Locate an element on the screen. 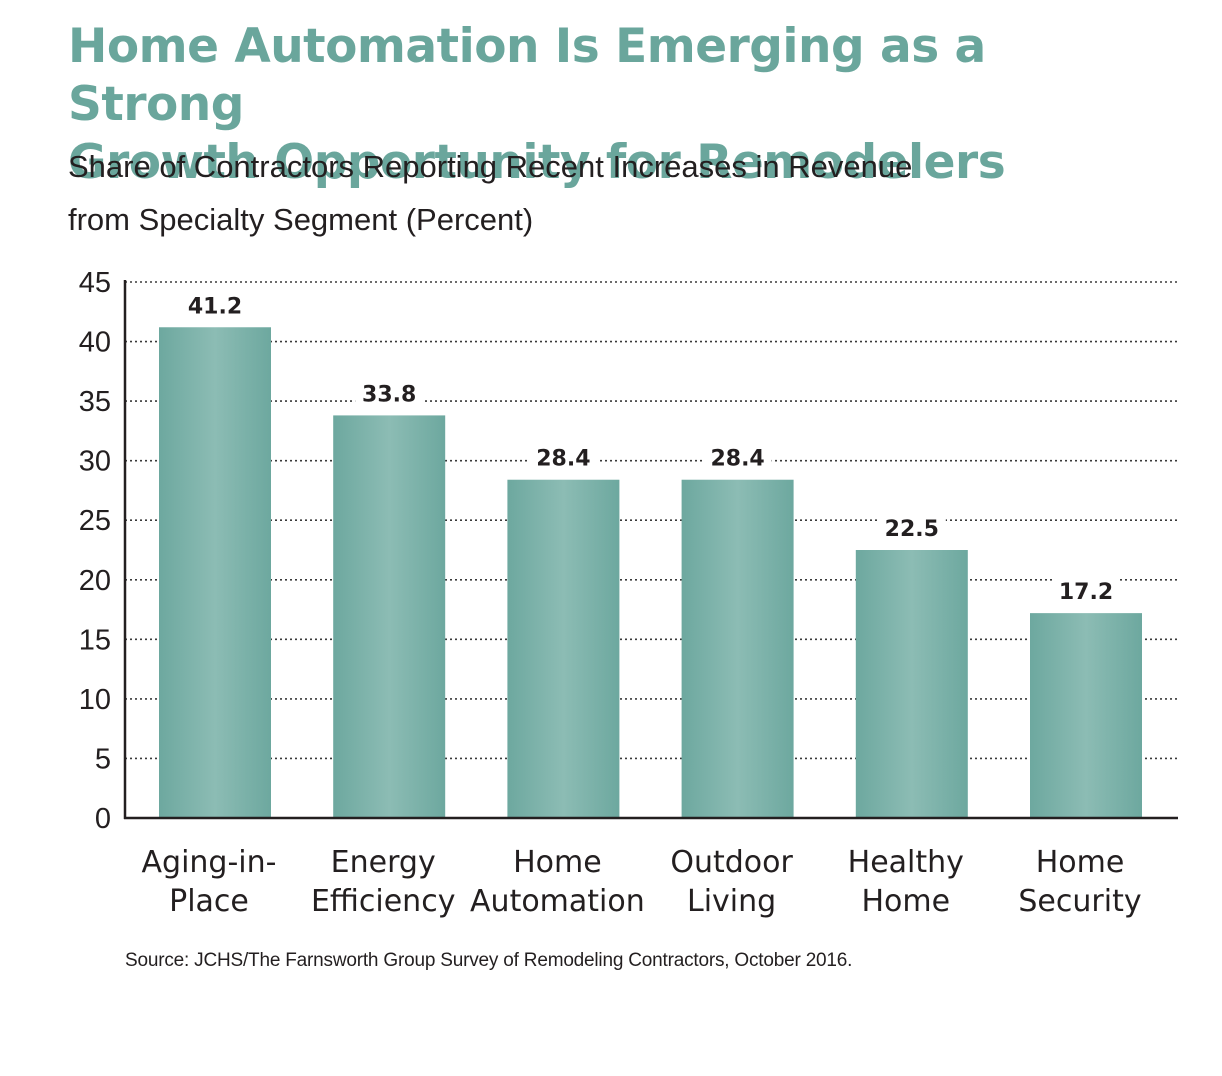  y-tick-label: 35 is located at coordinates (95, 402).